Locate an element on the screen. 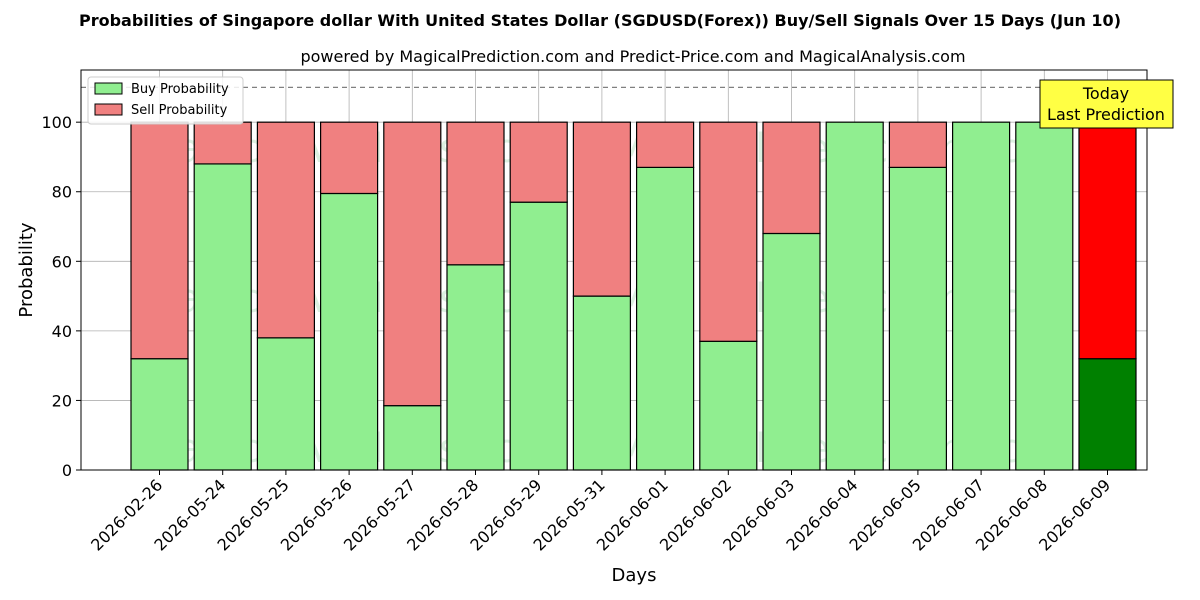 The width and height of the screenshot is (1200, 600). legend-label-sell: Sell Probability is located at coordinates (179, 110).